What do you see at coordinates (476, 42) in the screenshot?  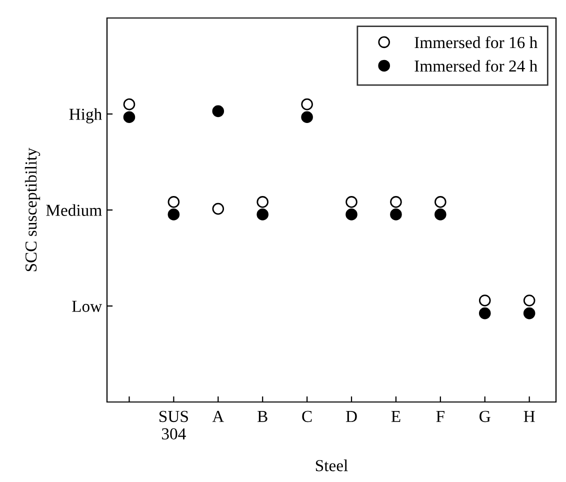 I see `legend-label: Immersed for 16 h` at bounding box center [476, 42].